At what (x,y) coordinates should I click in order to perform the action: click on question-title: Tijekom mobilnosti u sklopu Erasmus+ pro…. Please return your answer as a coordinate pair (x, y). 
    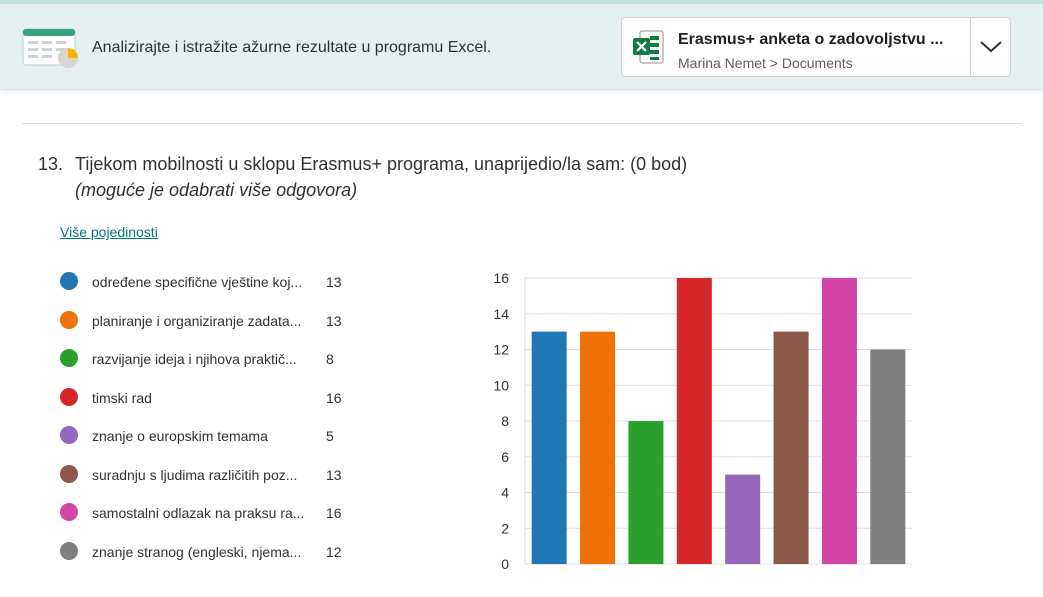
    Looking at the image, I should click on (381, 164).